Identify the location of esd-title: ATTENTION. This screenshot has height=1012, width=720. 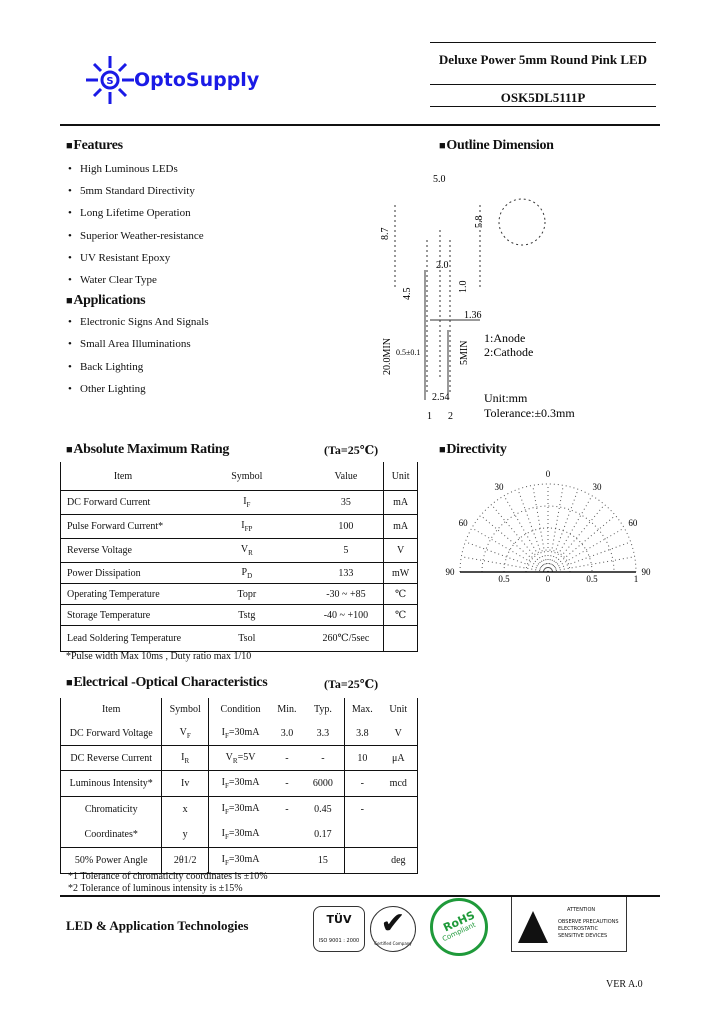
(581, 910).